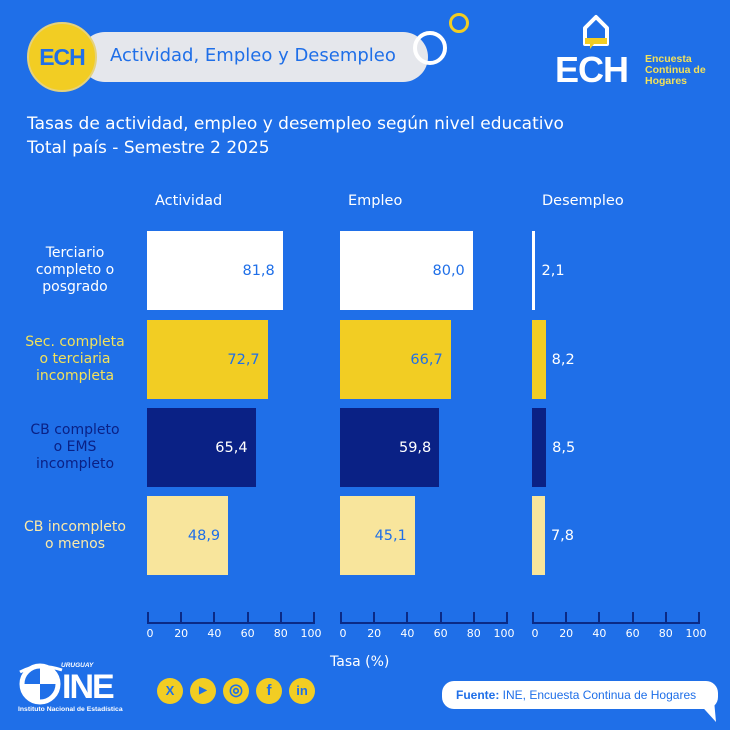 Image resolution: width=730 pixels, height=730 pixels. Describe the element at coordinates (62, 57) in the screenshot. I see `ech-badge: ECH` at that location.